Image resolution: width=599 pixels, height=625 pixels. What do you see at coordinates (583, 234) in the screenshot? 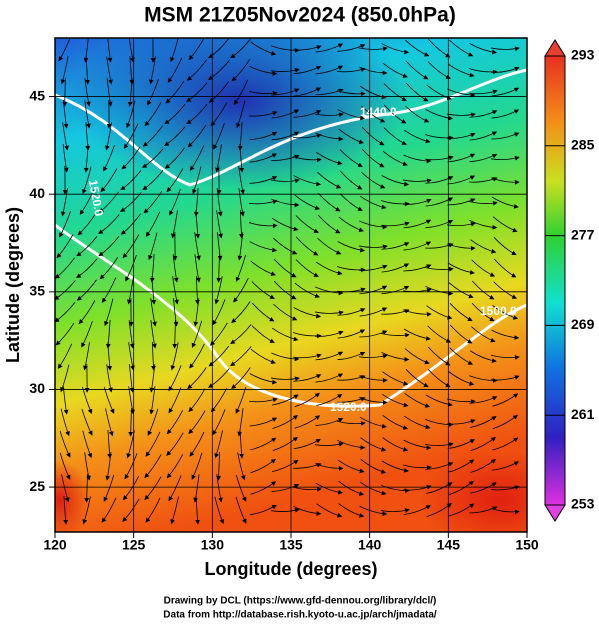
I see `colorbar-tick-label: 277` at bounding box center [583, 234].